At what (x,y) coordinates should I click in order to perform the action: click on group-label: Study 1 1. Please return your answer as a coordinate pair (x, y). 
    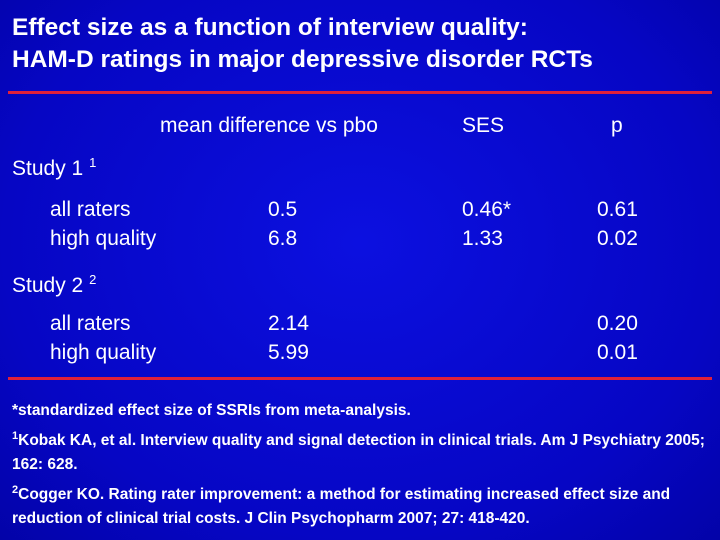
    Looking at the image, I should click on (54, 168).